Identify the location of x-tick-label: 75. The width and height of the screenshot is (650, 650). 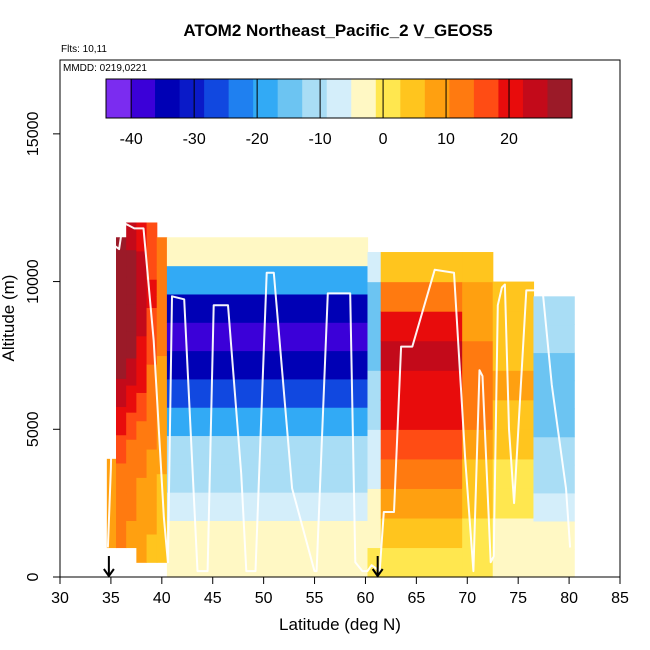
(518, 598).